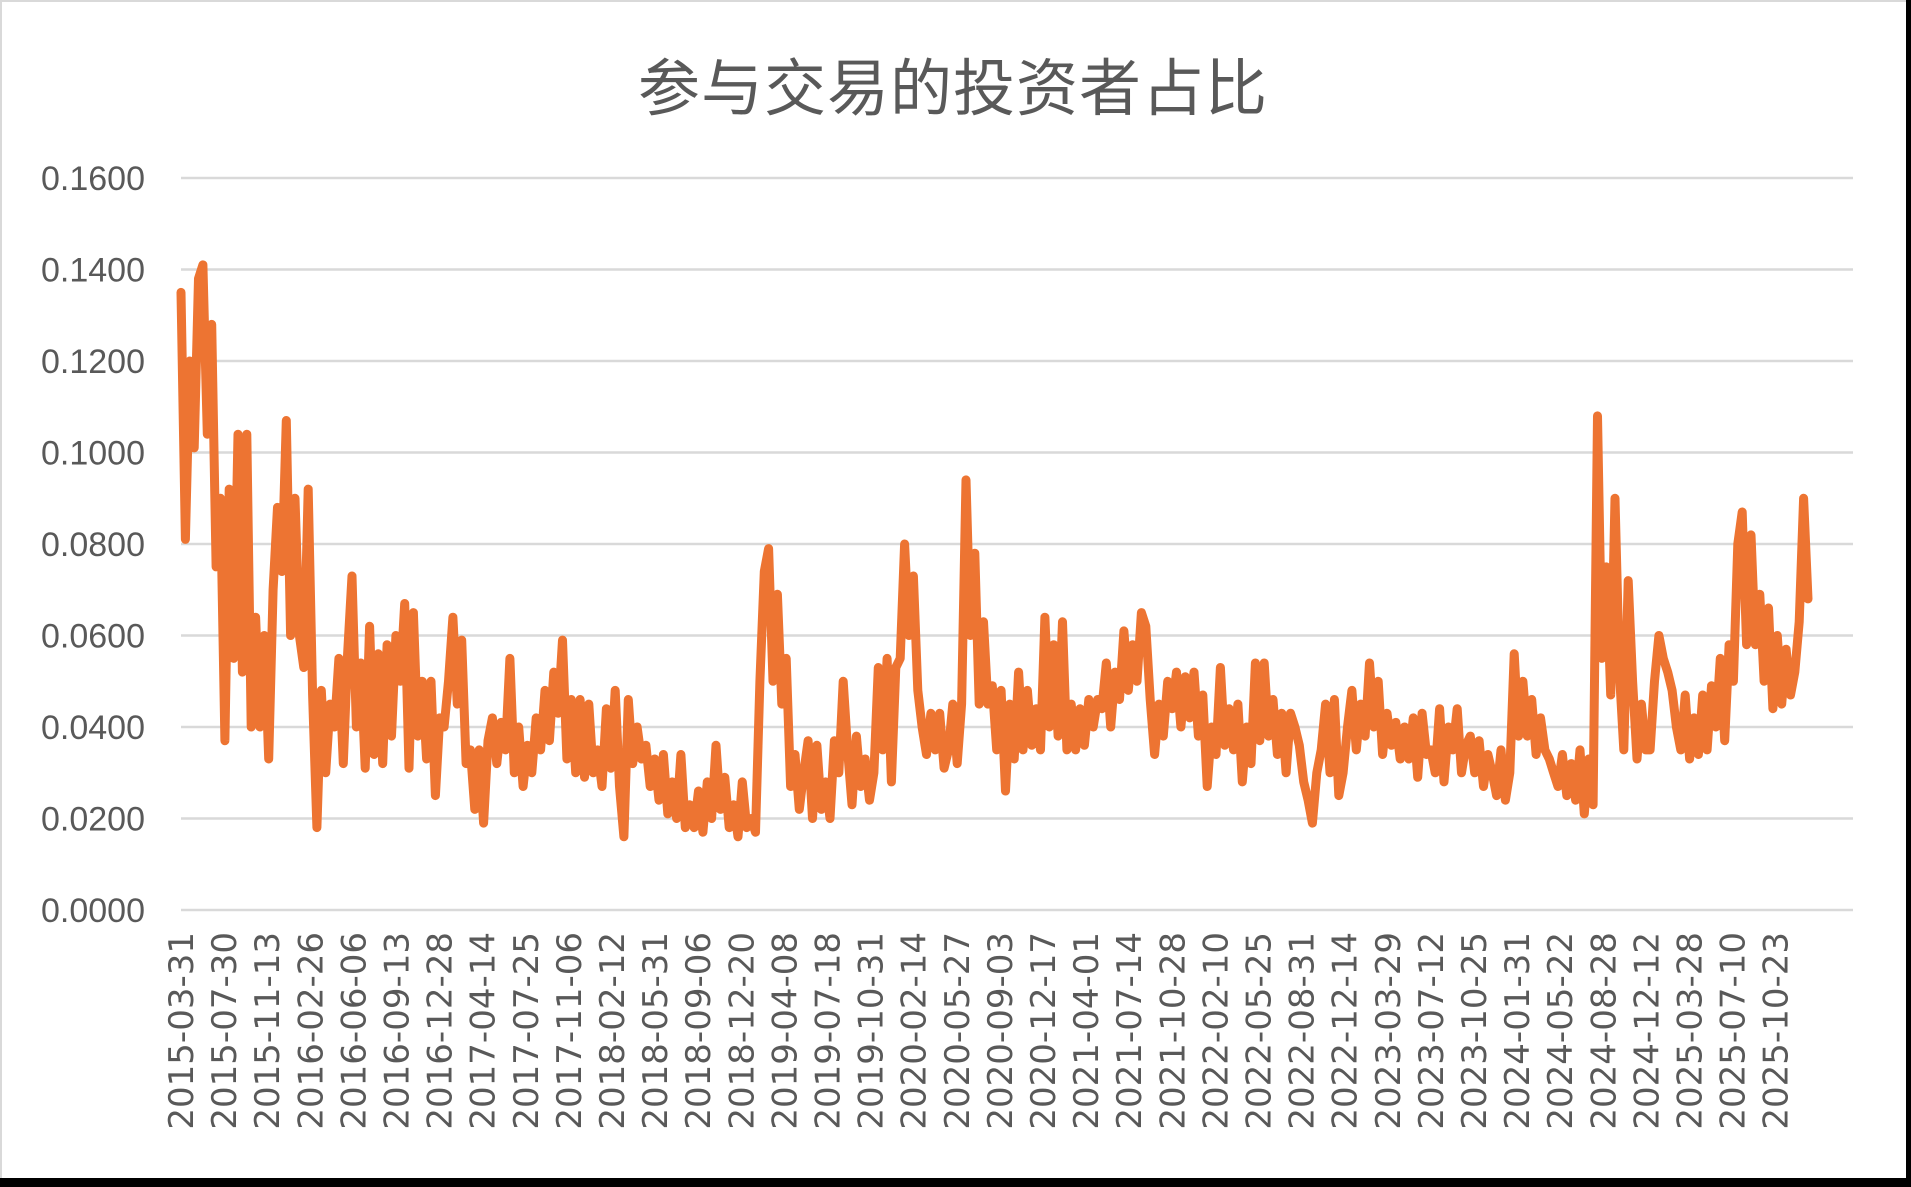  I want to click on chart-title: 参与交易的投资者占比, so click(952, 88).